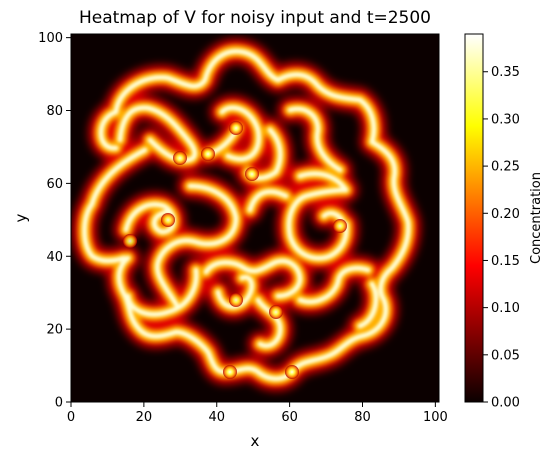  What do you see at coordinates (505, 261) in the screenshot?
I see `colorbar-tick-label: 0.15` at bounding box center [505, 261].